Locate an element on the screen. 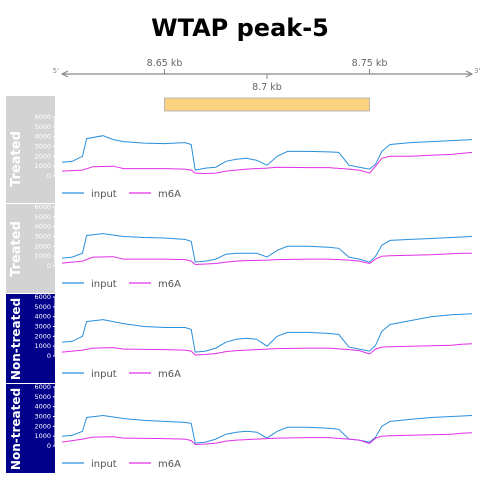 The height and width of the screenshot is (480, 480). annotation-track-strip is located at coordinates (30, 105).